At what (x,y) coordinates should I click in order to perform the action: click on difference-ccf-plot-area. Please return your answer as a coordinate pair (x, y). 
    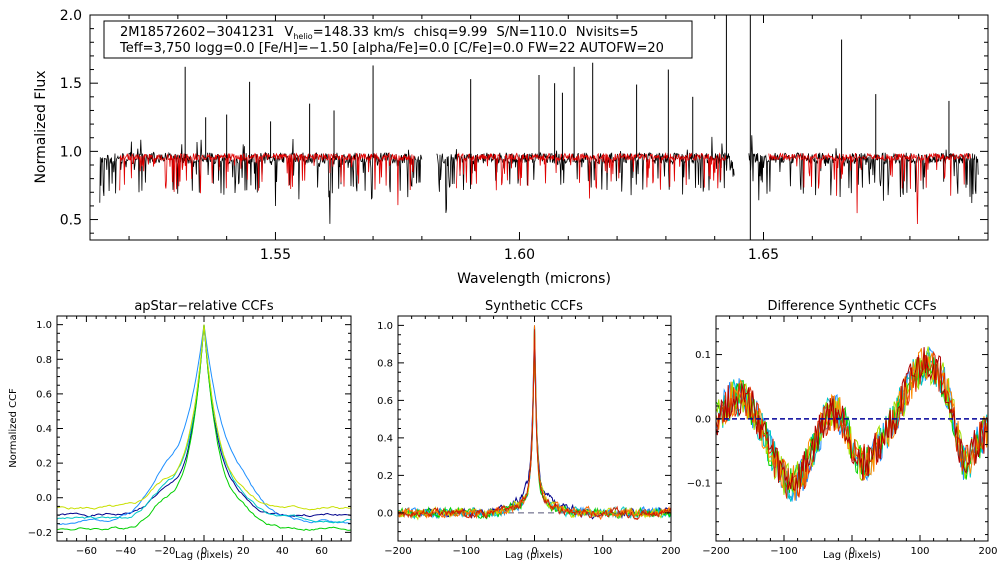
    Looking at the image, I should click on (852, 424).